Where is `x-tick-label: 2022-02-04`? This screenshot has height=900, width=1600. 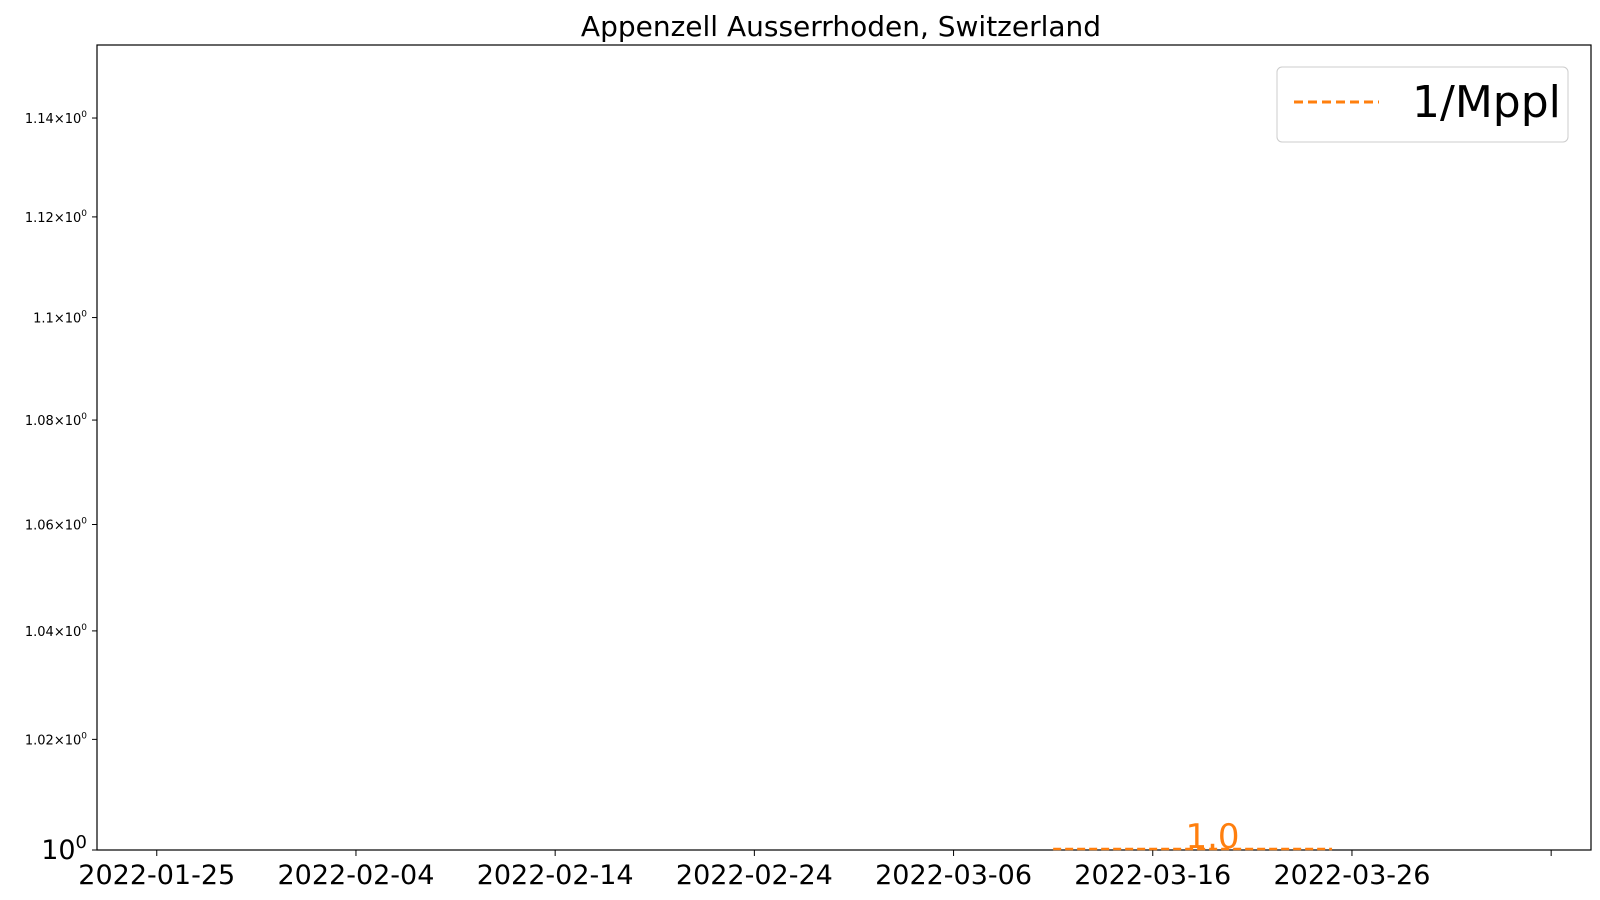 x-tick-label: 2022-02-04 is located at coordinates (355, 875).